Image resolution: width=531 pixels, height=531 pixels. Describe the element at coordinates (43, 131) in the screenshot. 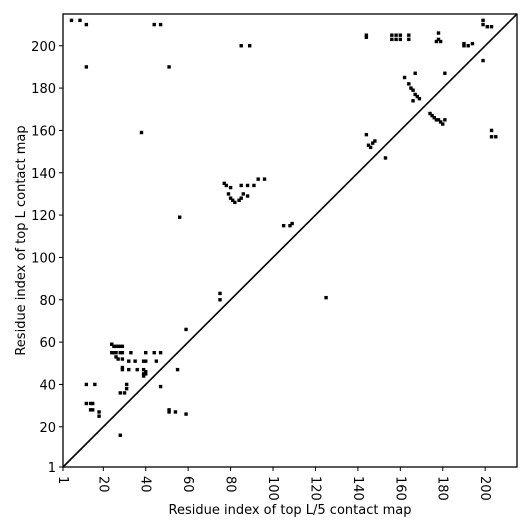

I see `y-tick-label: 160` at that location.